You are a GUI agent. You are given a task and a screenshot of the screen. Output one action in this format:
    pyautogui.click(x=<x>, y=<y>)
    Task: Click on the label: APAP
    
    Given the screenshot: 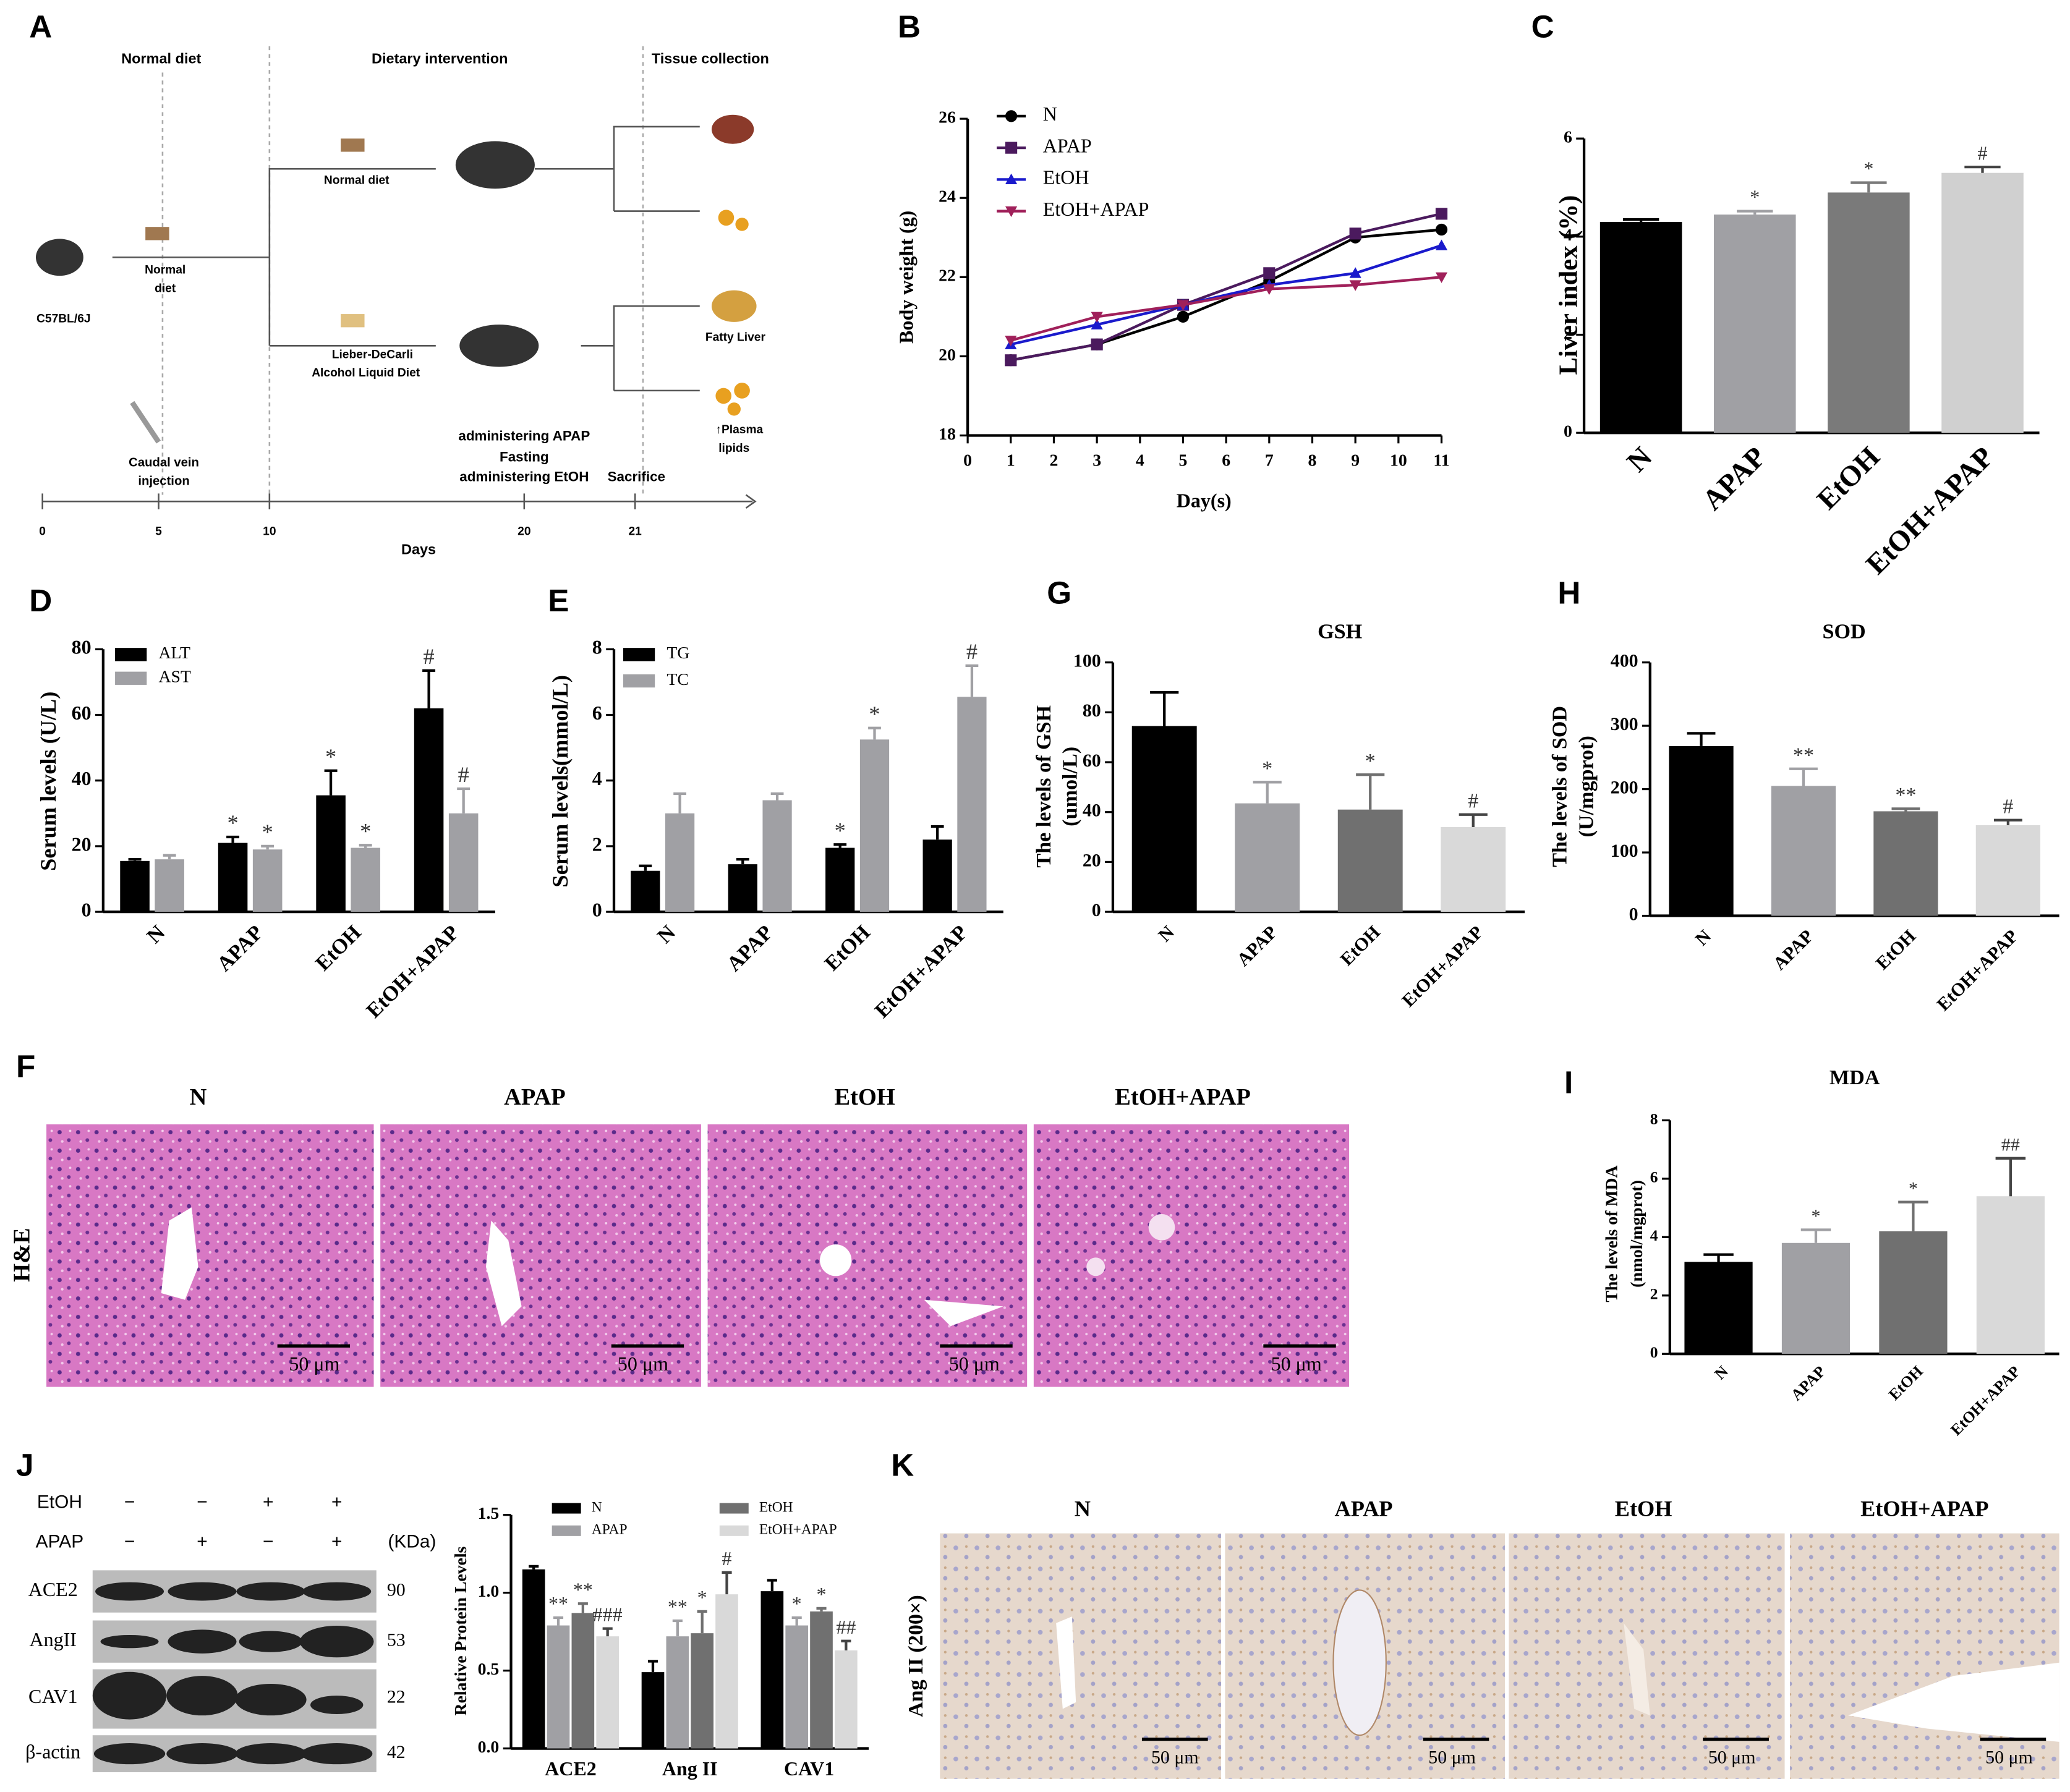 What is the action you would take?
    pyautogui.click(x=1364, y=1509)
    